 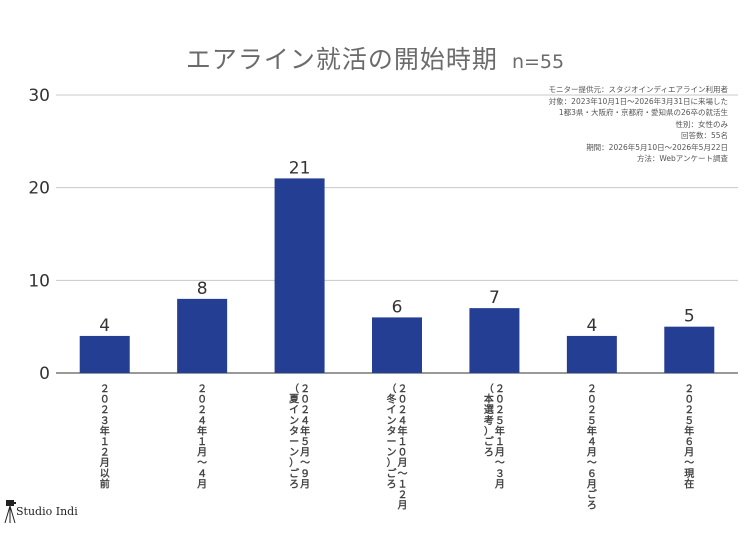 I want to click on chart-header: エアライン就活の開始時期 n=55, so click(x=375, y=58).